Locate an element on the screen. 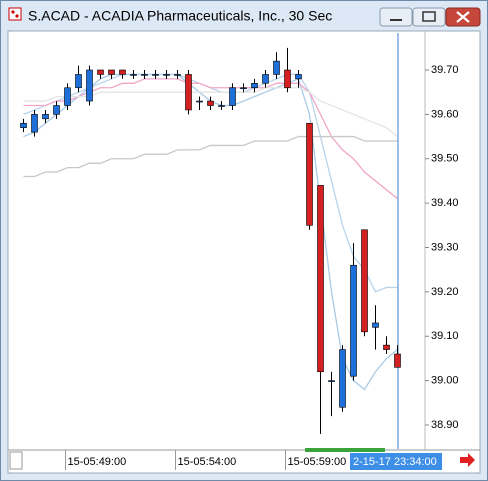 This screenshot has width=488, height=481. y-tick-label: 39.50 is located at coordinates (445, 159).